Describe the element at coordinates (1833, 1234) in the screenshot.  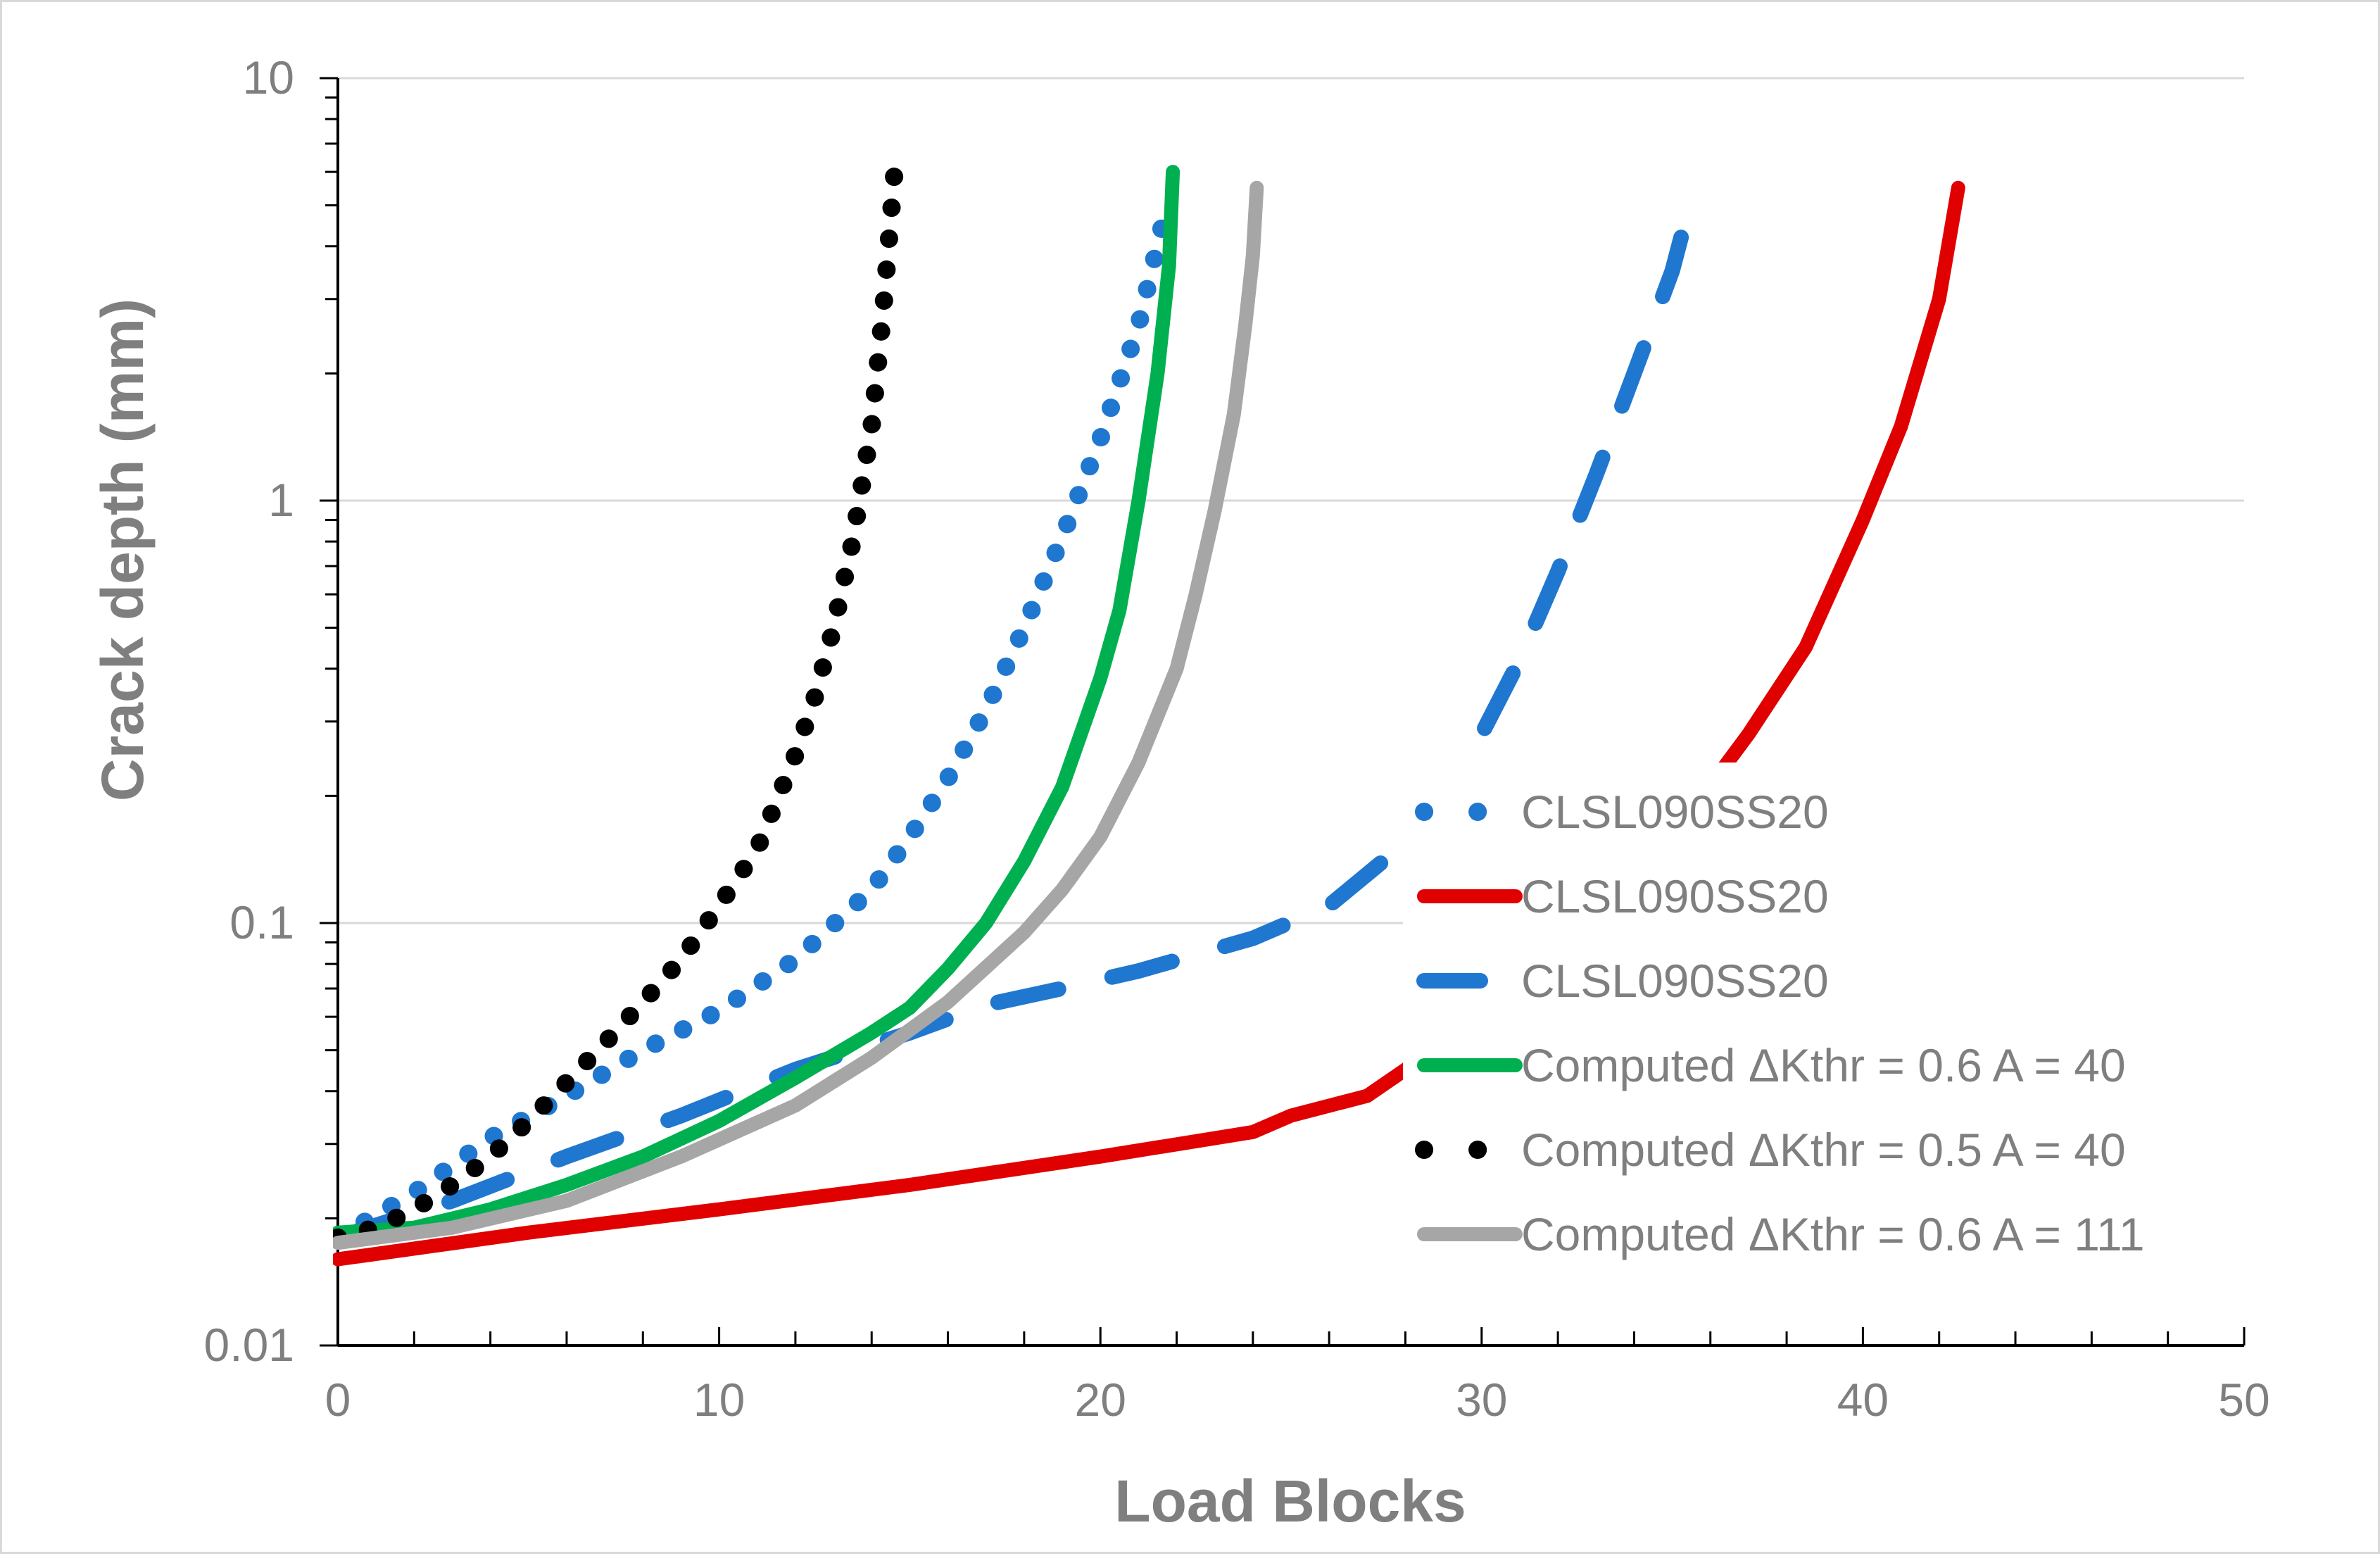
I see `legend-label-6: Computed ΔKthr = 0.6 A = 111` at that location.